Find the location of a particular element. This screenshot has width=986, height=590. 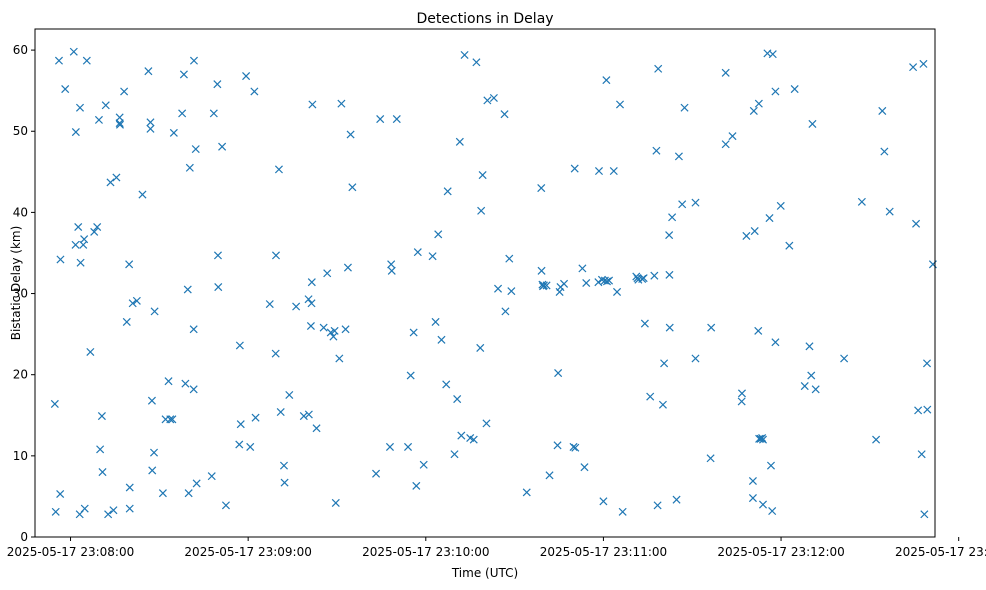

y-tick-label: 10 is located at coordinates (20, 456).